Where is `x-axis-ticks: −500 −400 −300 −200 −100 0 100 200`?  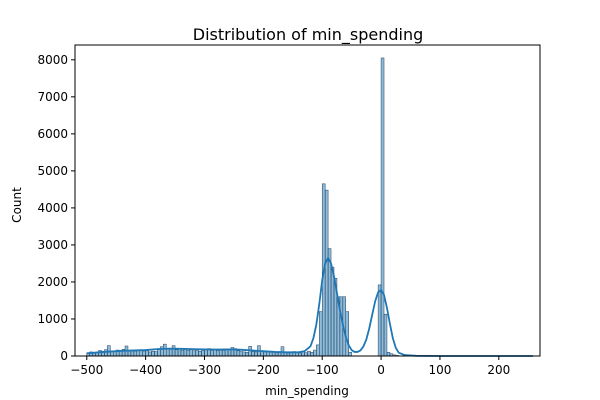
x-axis-ticks: −500 −400 −300 −200 −100 0 100 200 is located at coordinates (290, 366).